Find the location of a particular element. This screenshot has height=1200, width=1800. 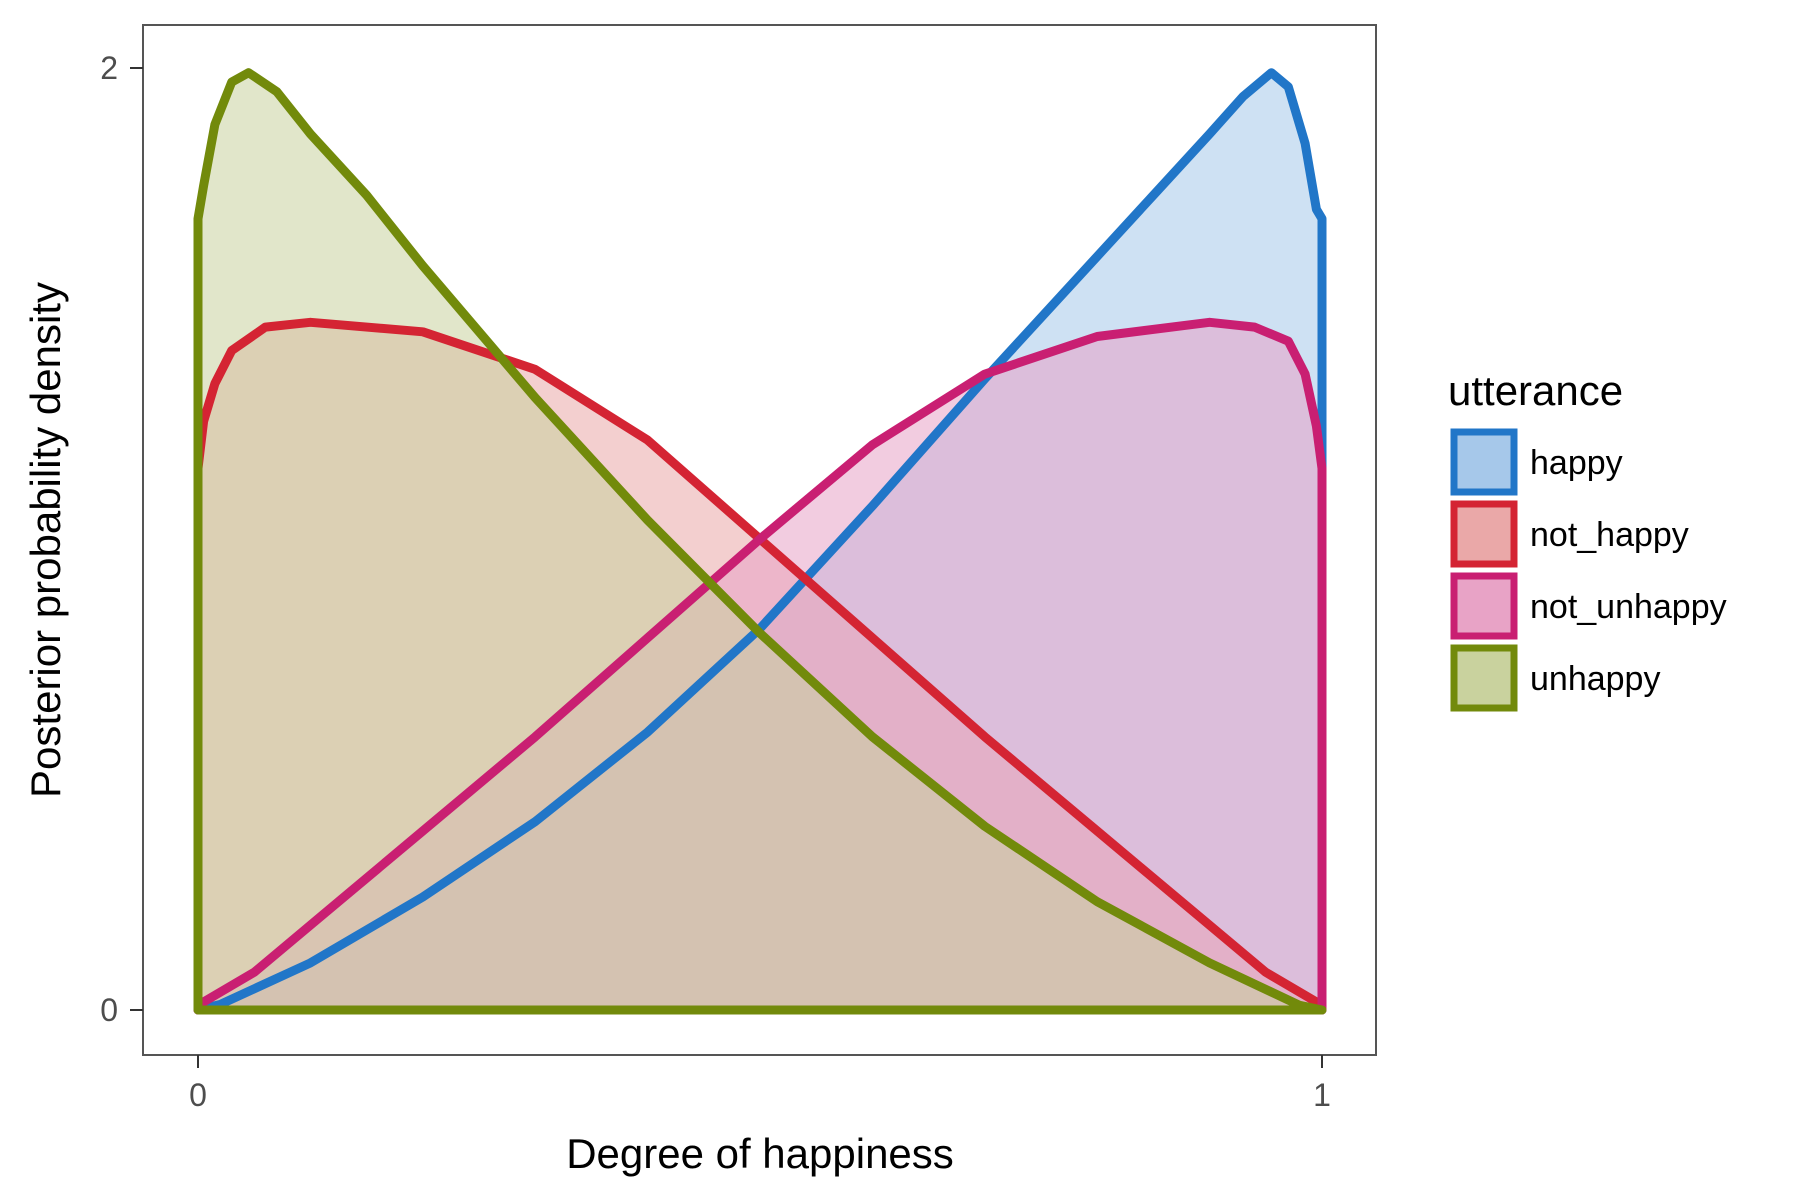

x-tick-label: 0 is located at coordinates (198, 1095).